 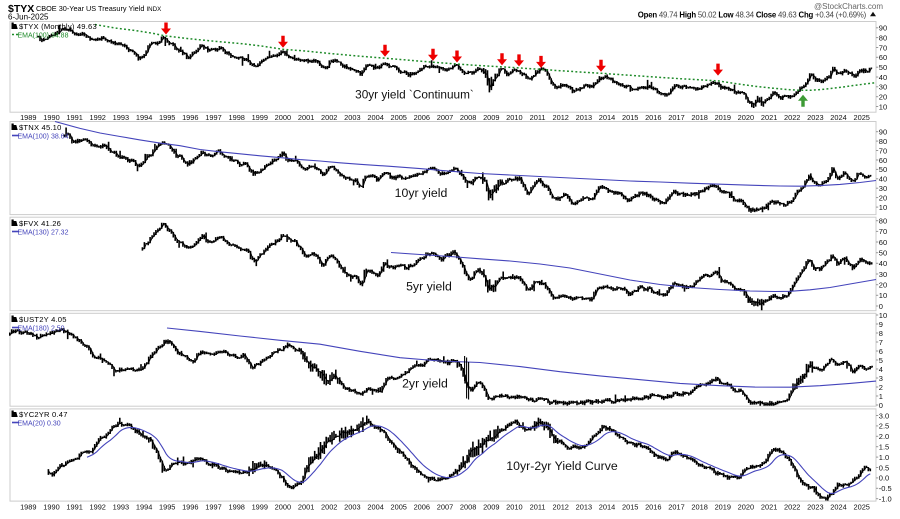 What do you see at coordinates (881, 351) in the screenshot?
I see `svg-text: 6` at bounding box center [881, 351].